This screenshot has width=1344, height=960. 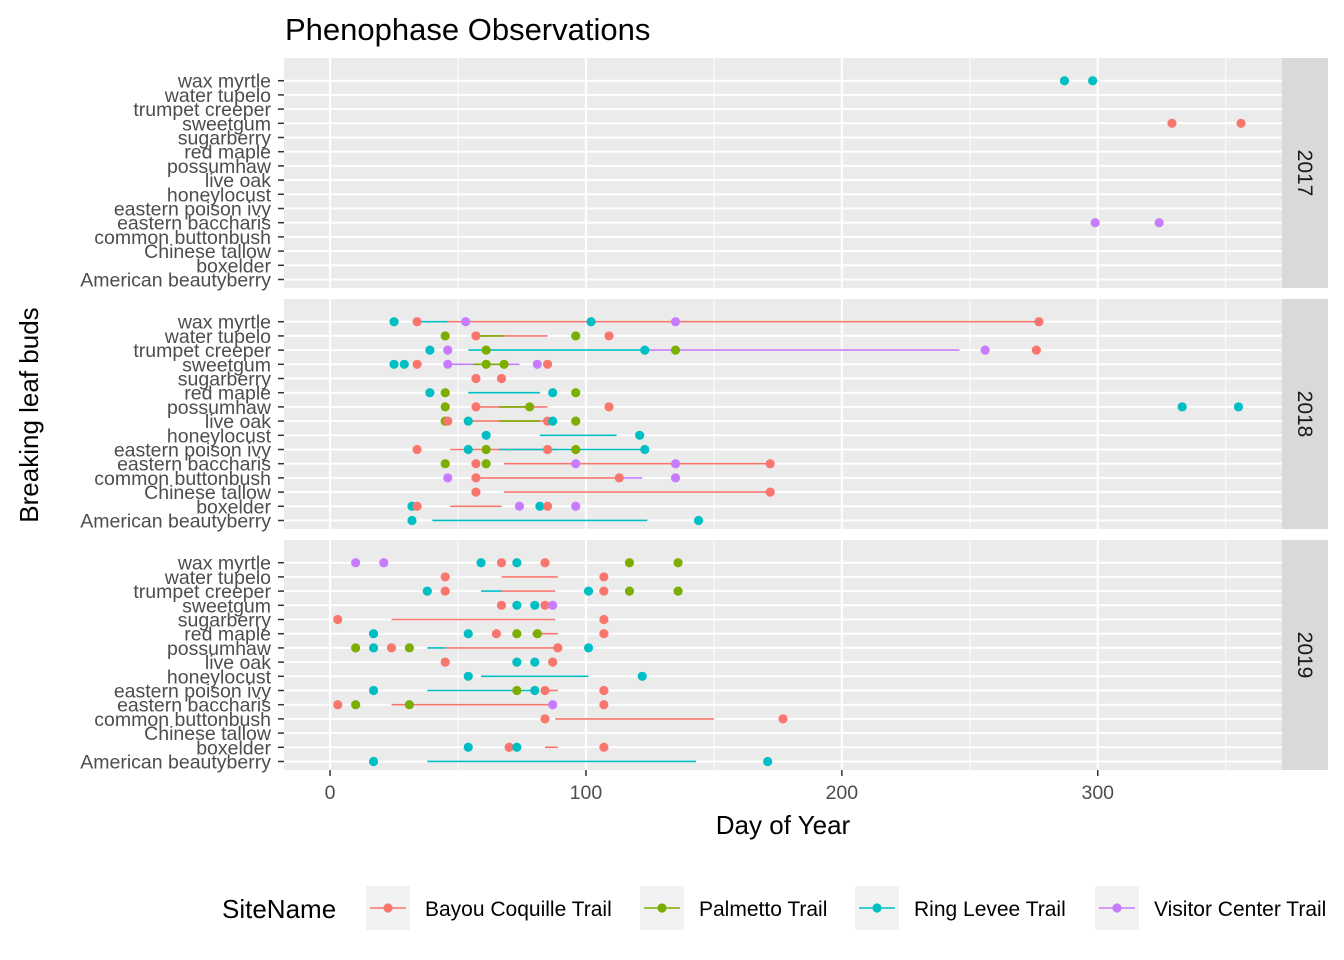 I want to click on category-label: trumpet creeper, so click(x=202, y=351).